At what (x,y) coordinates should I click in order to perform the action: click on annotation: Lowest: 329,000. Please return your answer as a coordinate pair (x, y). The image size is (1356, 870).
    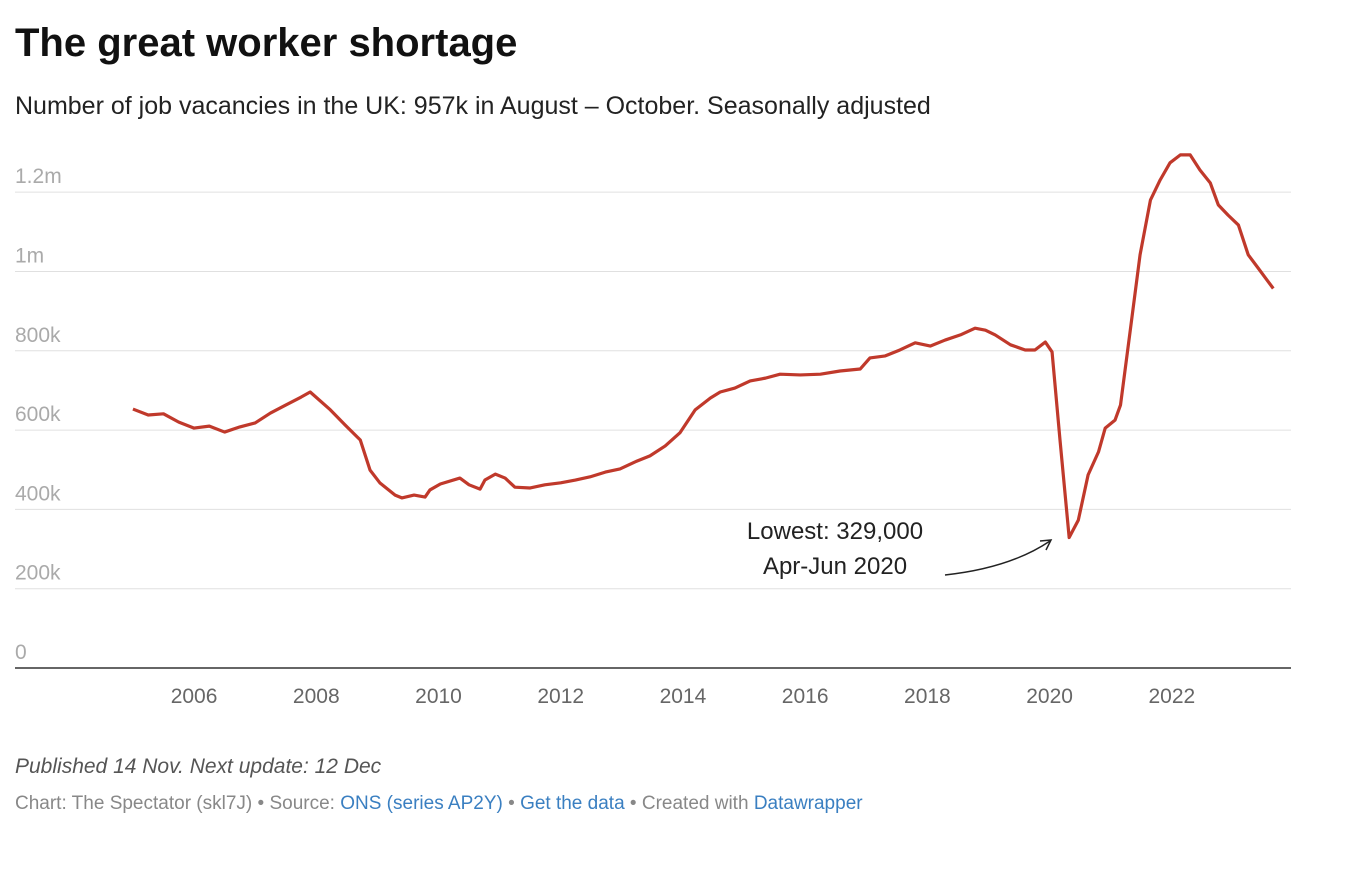
    Looking at the image, I should click on (835, 531).